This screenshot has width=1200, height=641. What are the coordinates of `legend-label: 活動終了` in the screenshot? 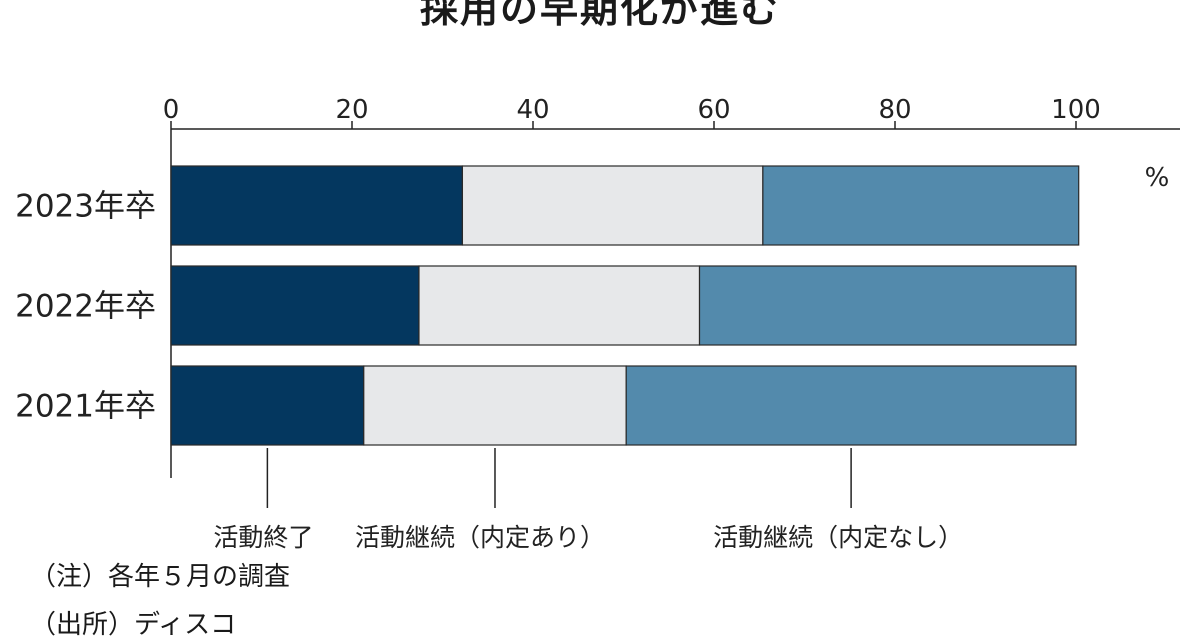 It's located at (263, 537).